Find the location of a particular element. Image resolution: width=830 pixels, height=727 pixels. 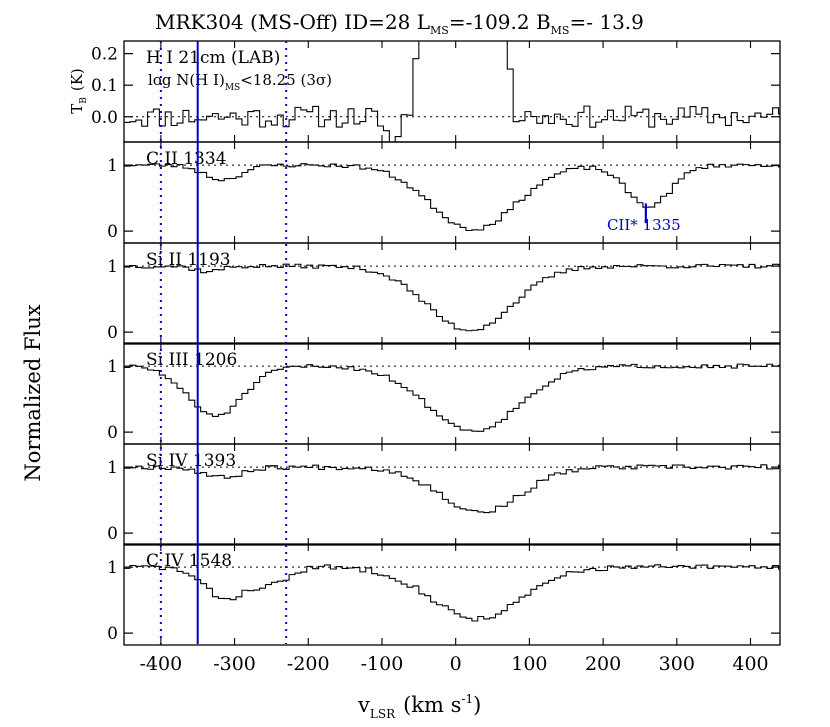

panel-label: C IV 1548 is located at coordinates (189, 561).